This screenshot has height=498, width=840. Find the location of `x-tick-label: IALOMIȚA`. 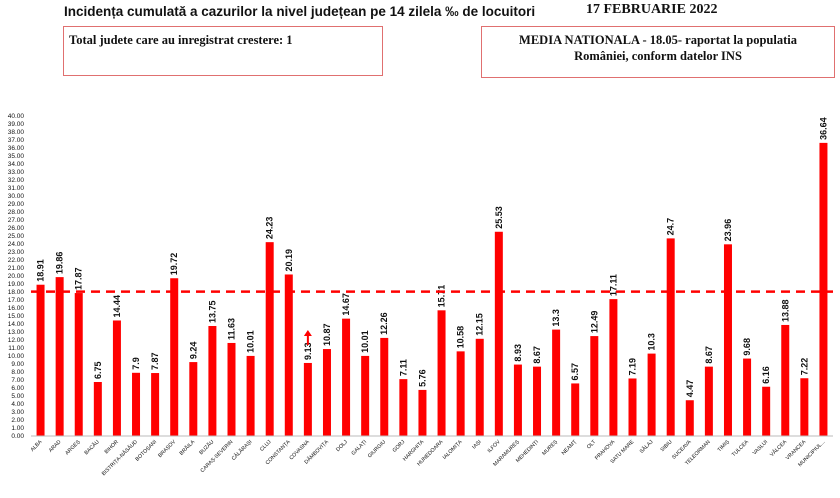

x-tick-label: IALOMIȚA is located at coordinates (453, 450).